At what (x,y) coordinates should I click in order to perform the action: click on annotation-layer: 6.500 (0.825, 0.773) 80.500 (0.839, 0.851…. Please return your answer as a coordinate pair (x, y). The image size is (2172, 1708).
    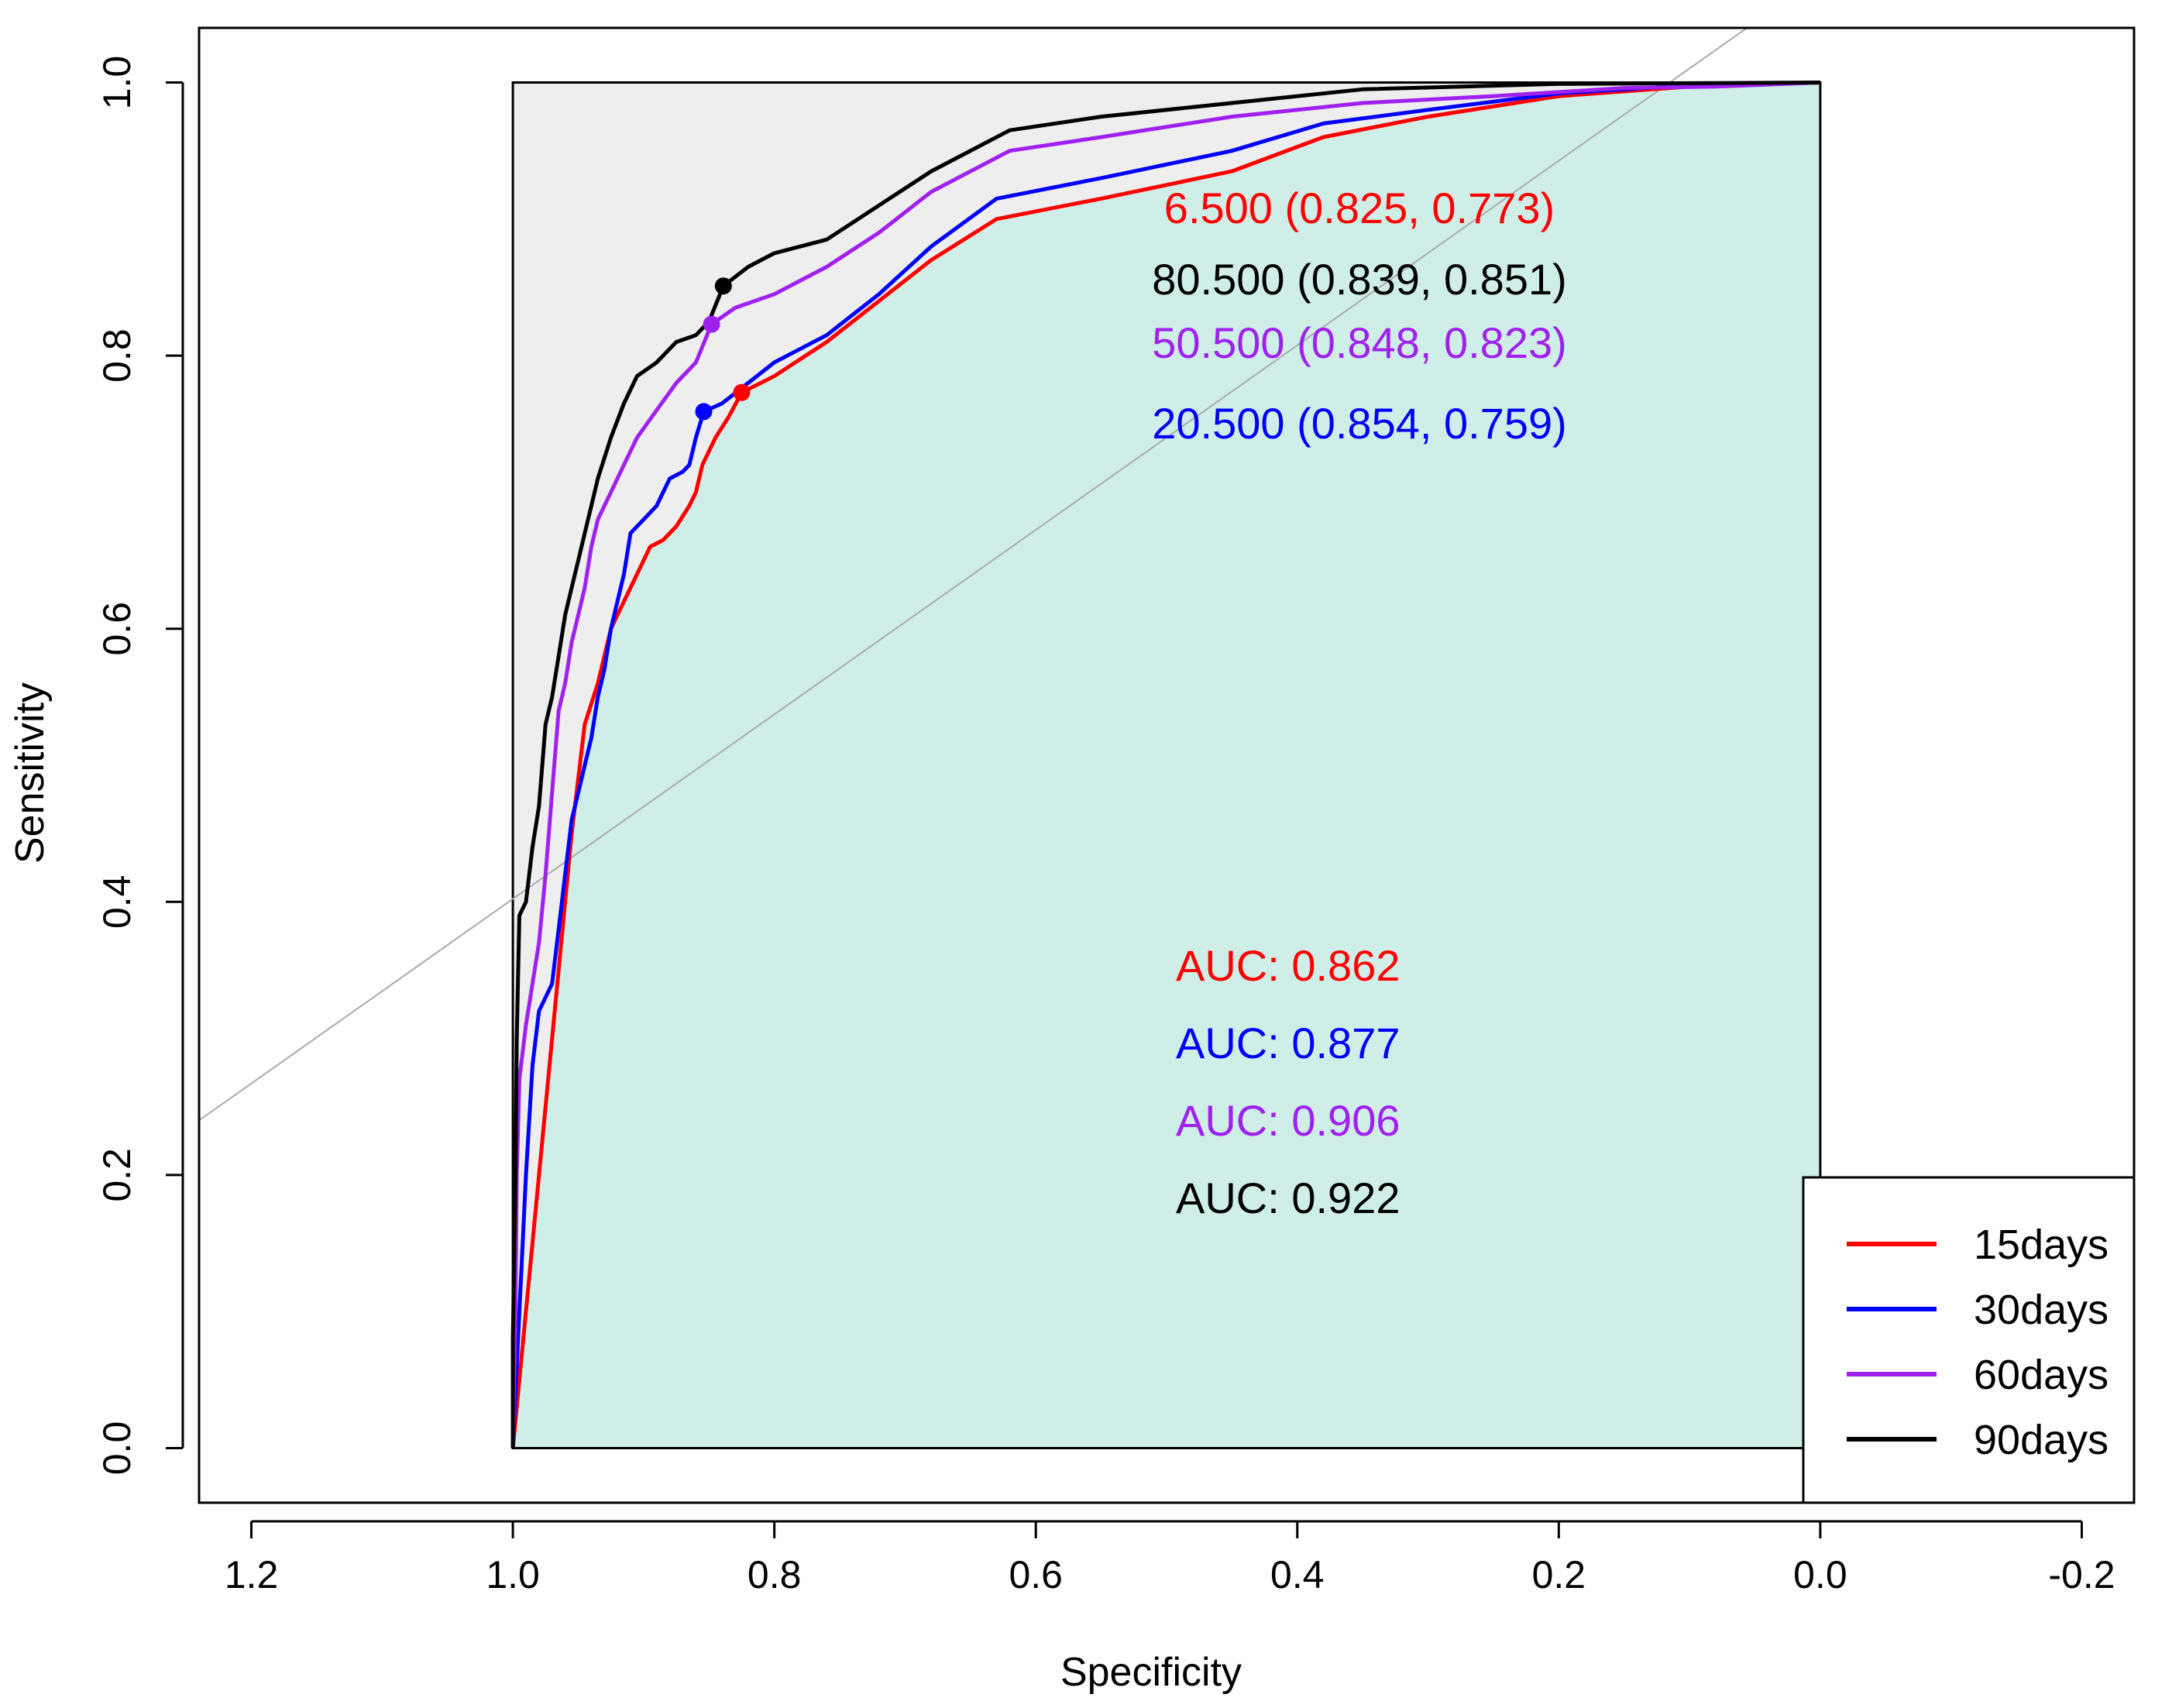
    Looking at the image, I should click on (1359, 703).